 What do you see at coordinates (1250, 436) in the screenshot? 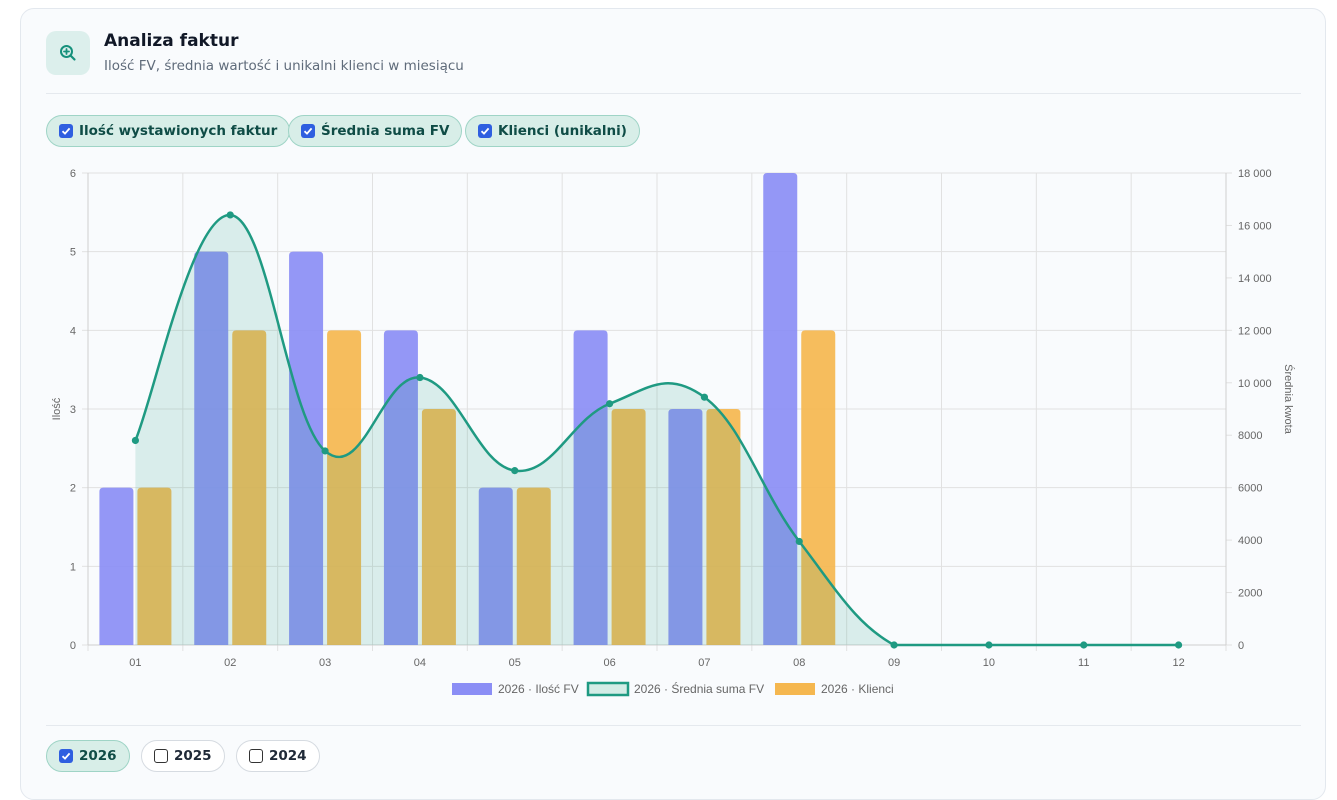
I see `y-right-tick-label: 8000` at bounding box center [1250, 436].